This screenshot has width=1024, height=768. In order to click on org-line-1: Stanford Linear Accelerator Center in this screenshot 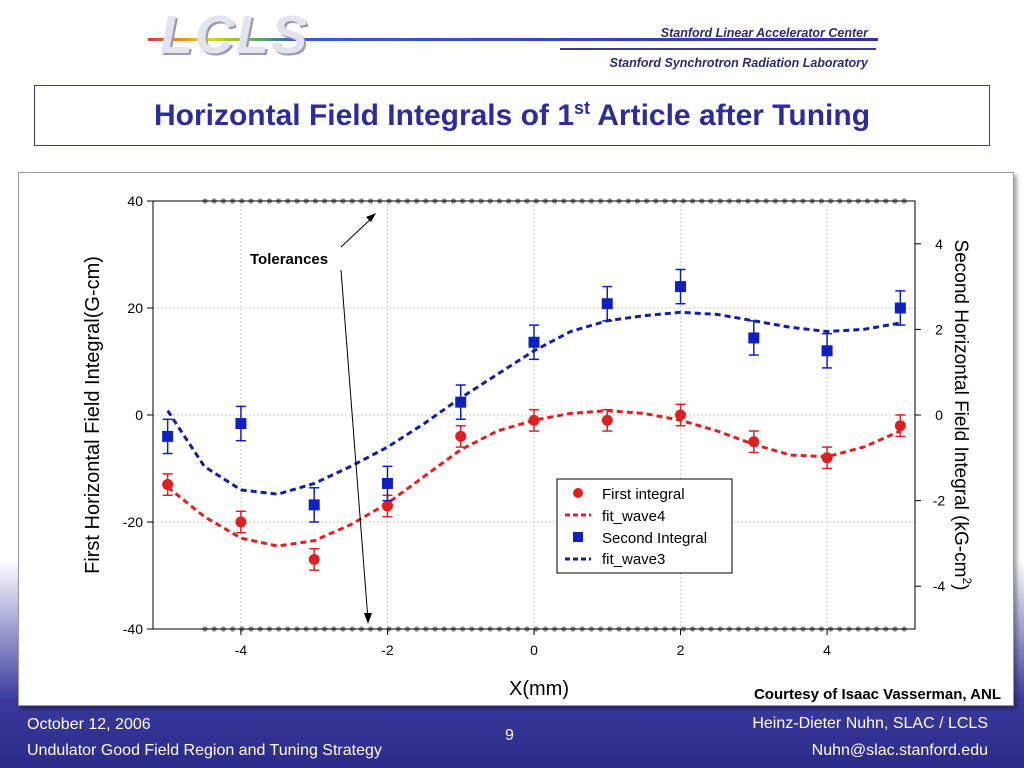, I will do `click(764, 33)`.